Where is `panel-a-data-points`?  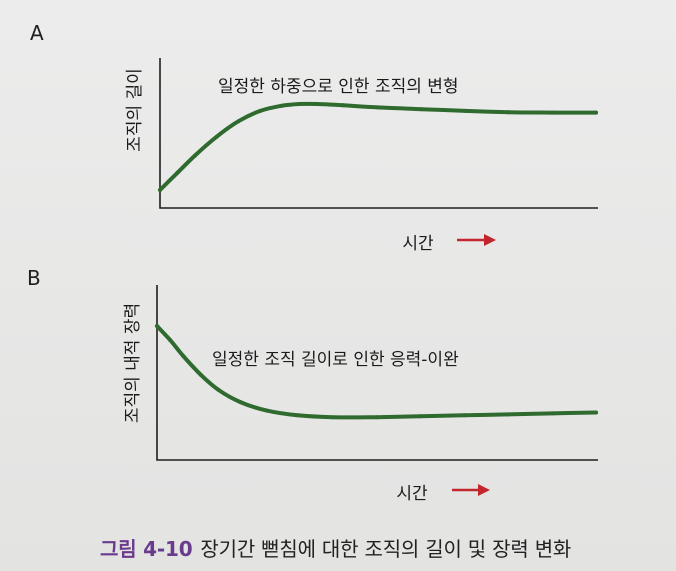 panel-a-data-points is located at coordinates (378, 147).